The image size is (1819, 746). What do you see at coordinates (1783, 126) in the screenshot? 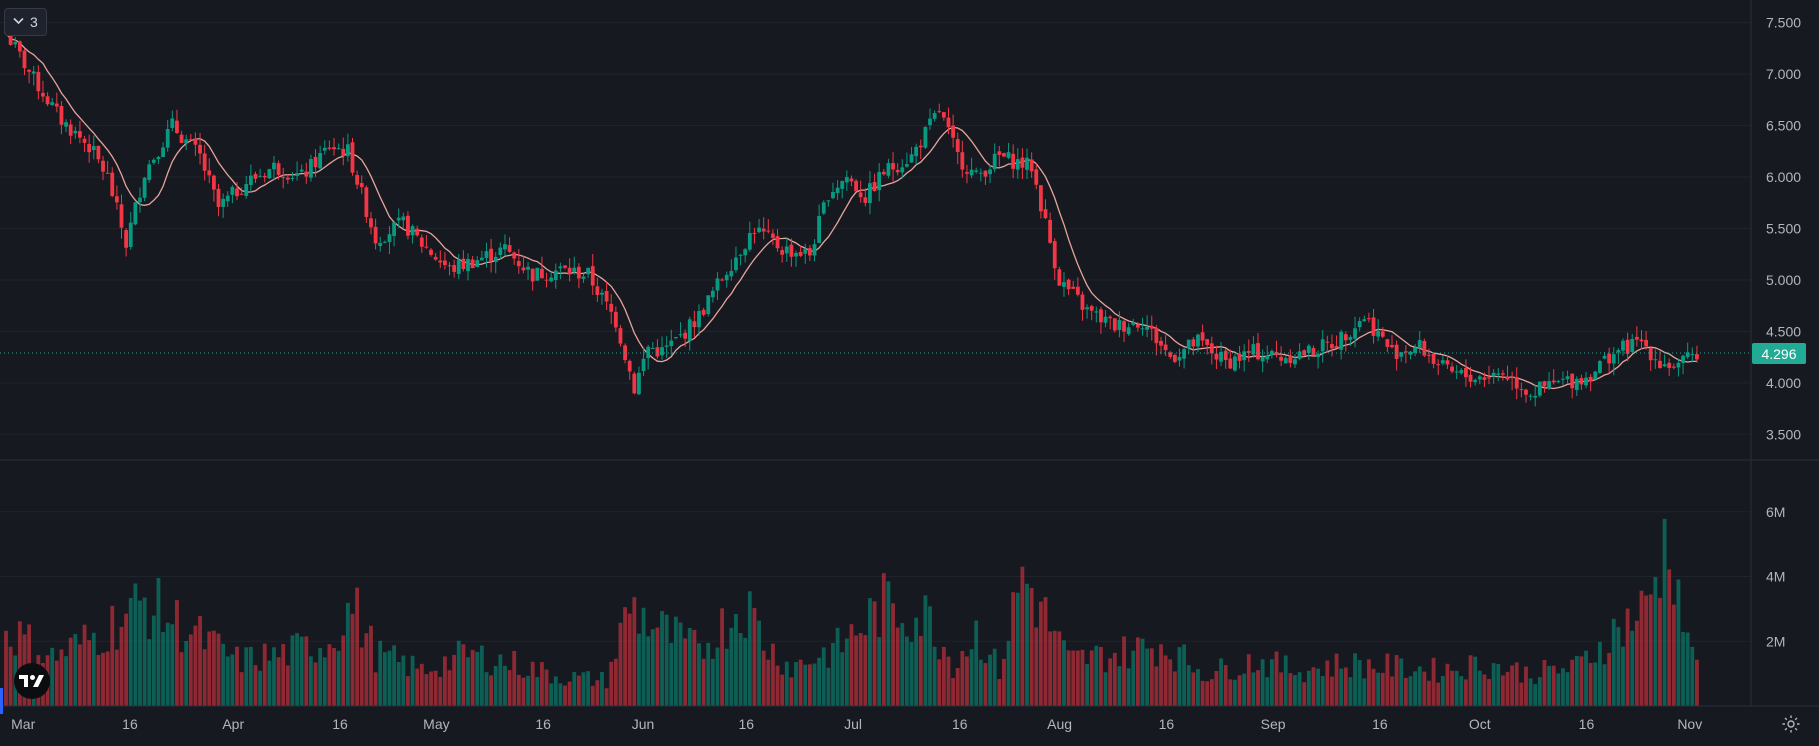
I see `price-tick-label: 6.500` at bounding box center [1783, 126].